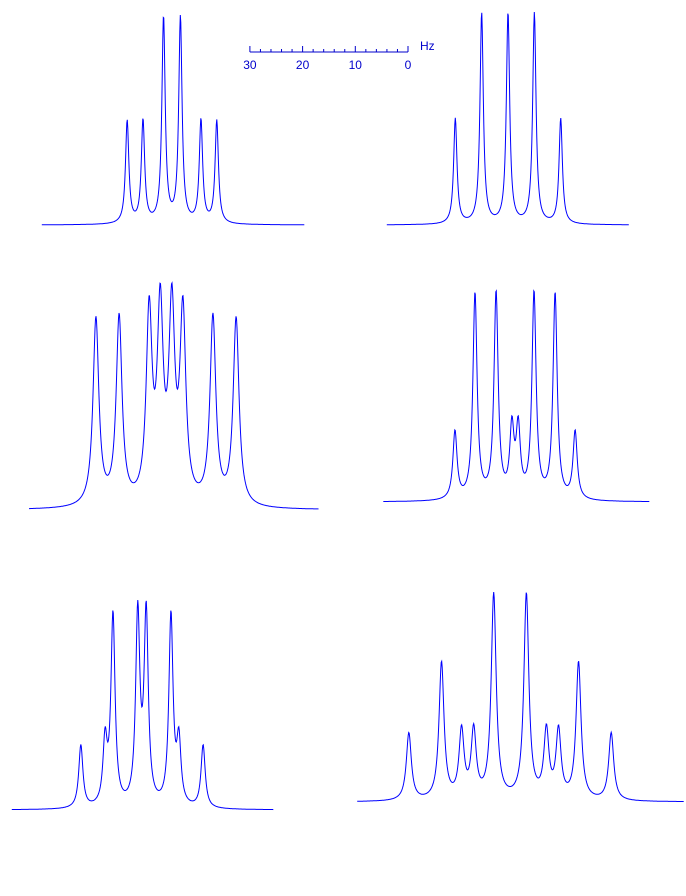 The height and width of the screenshot is (896, 686). Describe the element at coordinates (356, 65) in the screenshot. I see `tick-label: 10` at that location.